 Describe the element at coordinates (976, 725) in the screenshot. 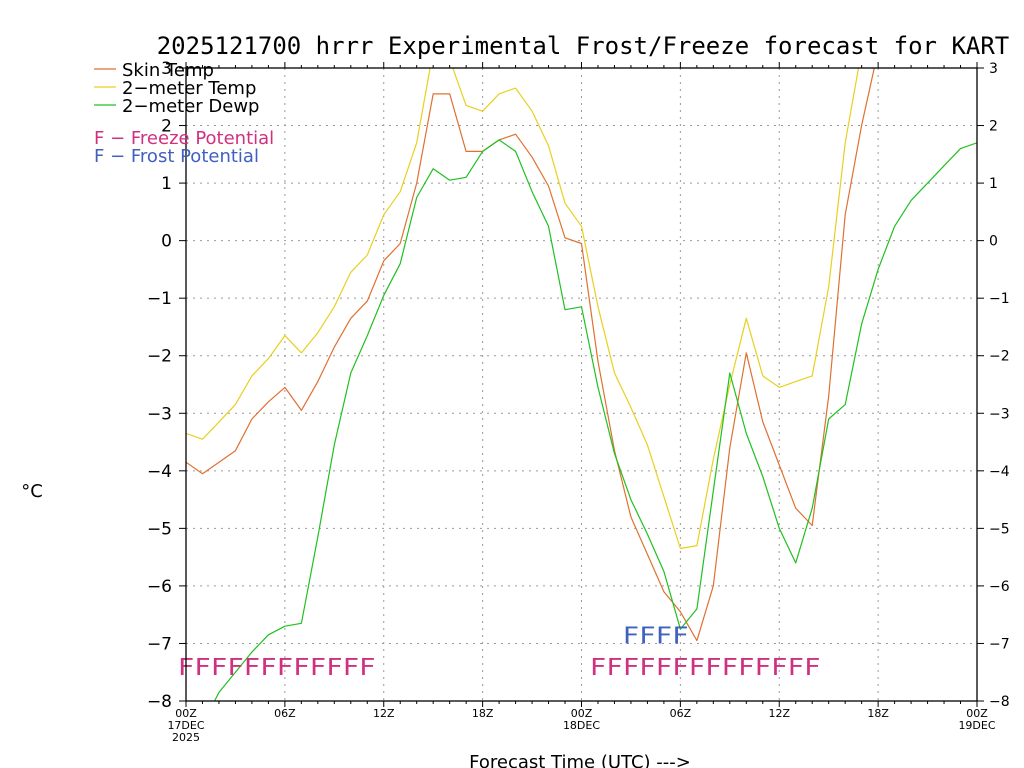

I see `x-tick-label: 19DEC` at that location.